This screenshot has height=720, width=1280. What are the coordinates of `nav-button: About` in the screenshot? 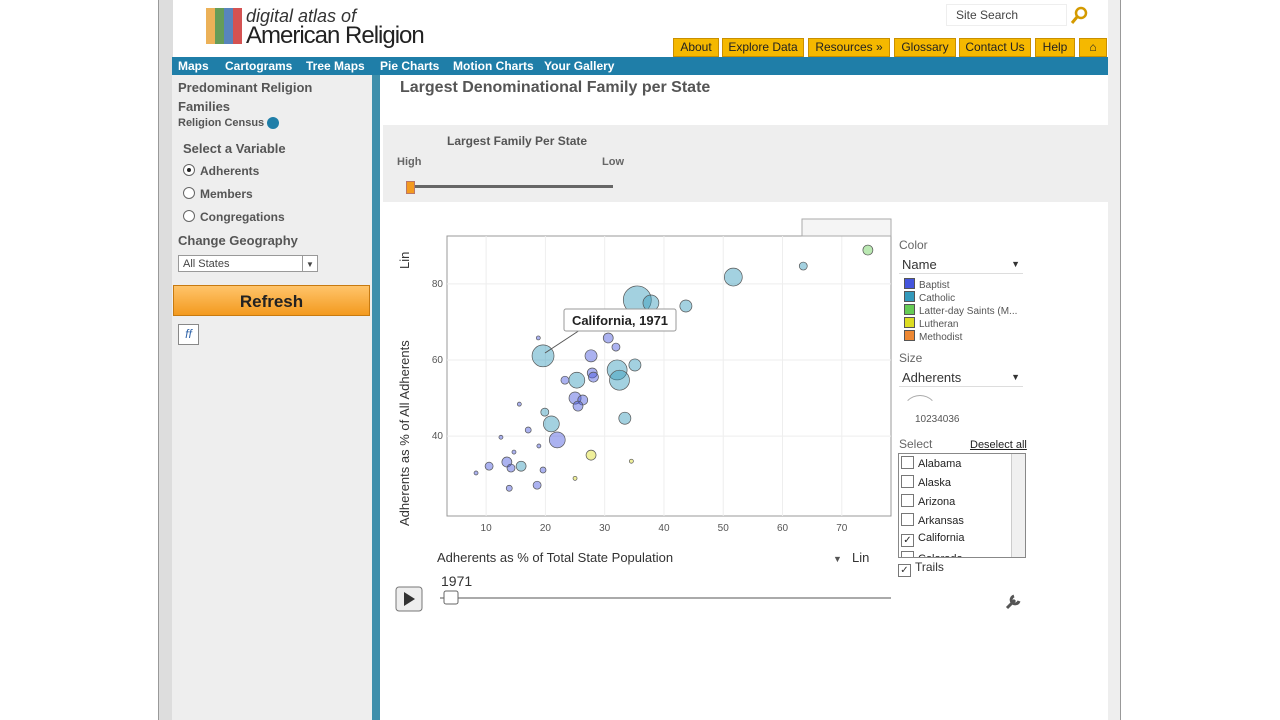 It's located at (696, 47).